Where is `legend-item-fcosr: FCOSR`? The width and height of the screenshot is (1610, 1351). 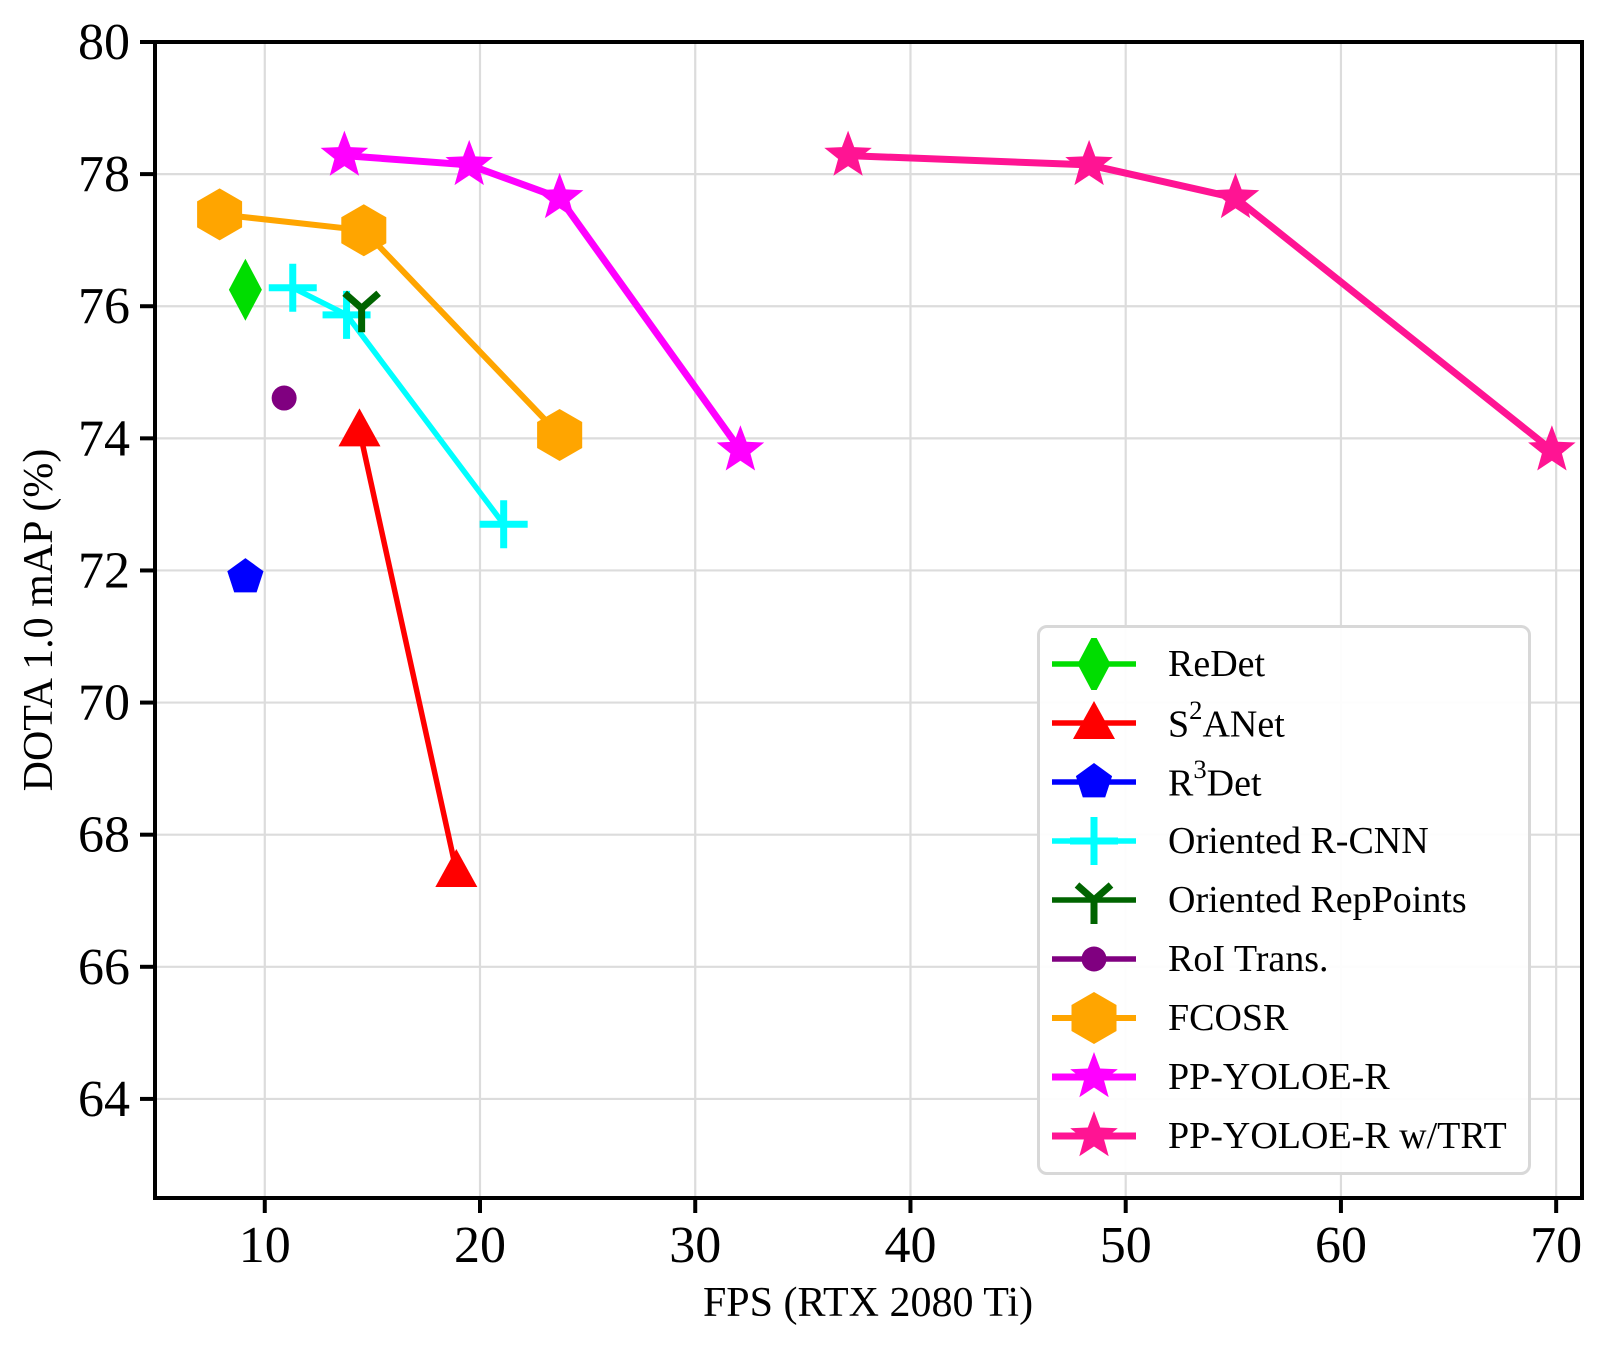 legend-item-fcosr: FCOSR is located at coordinates (1288, 1018).